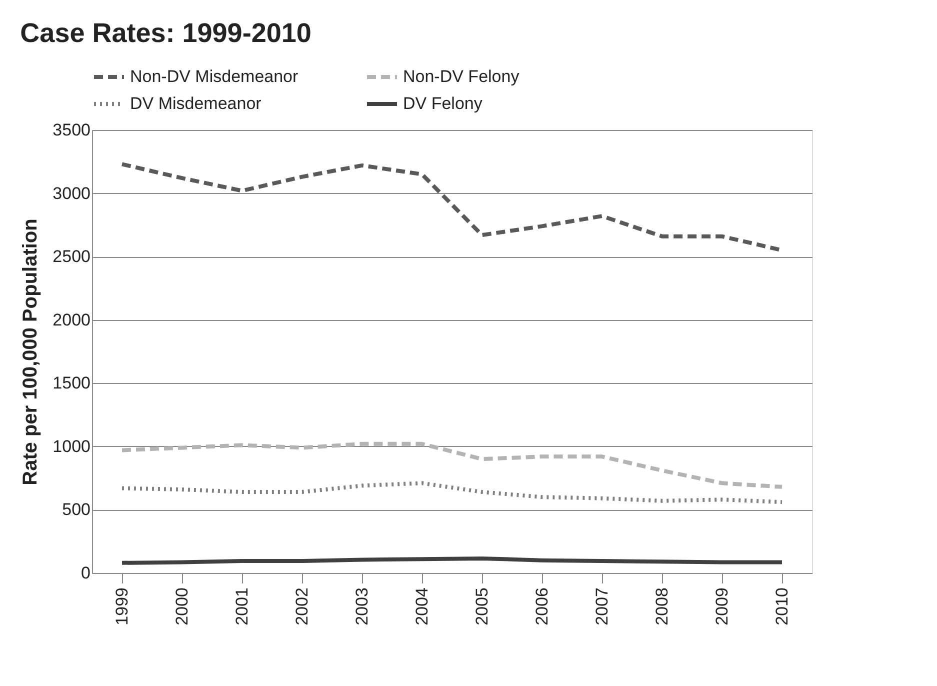  I want to click on x-tick-label: 2010, so click(782, 607).